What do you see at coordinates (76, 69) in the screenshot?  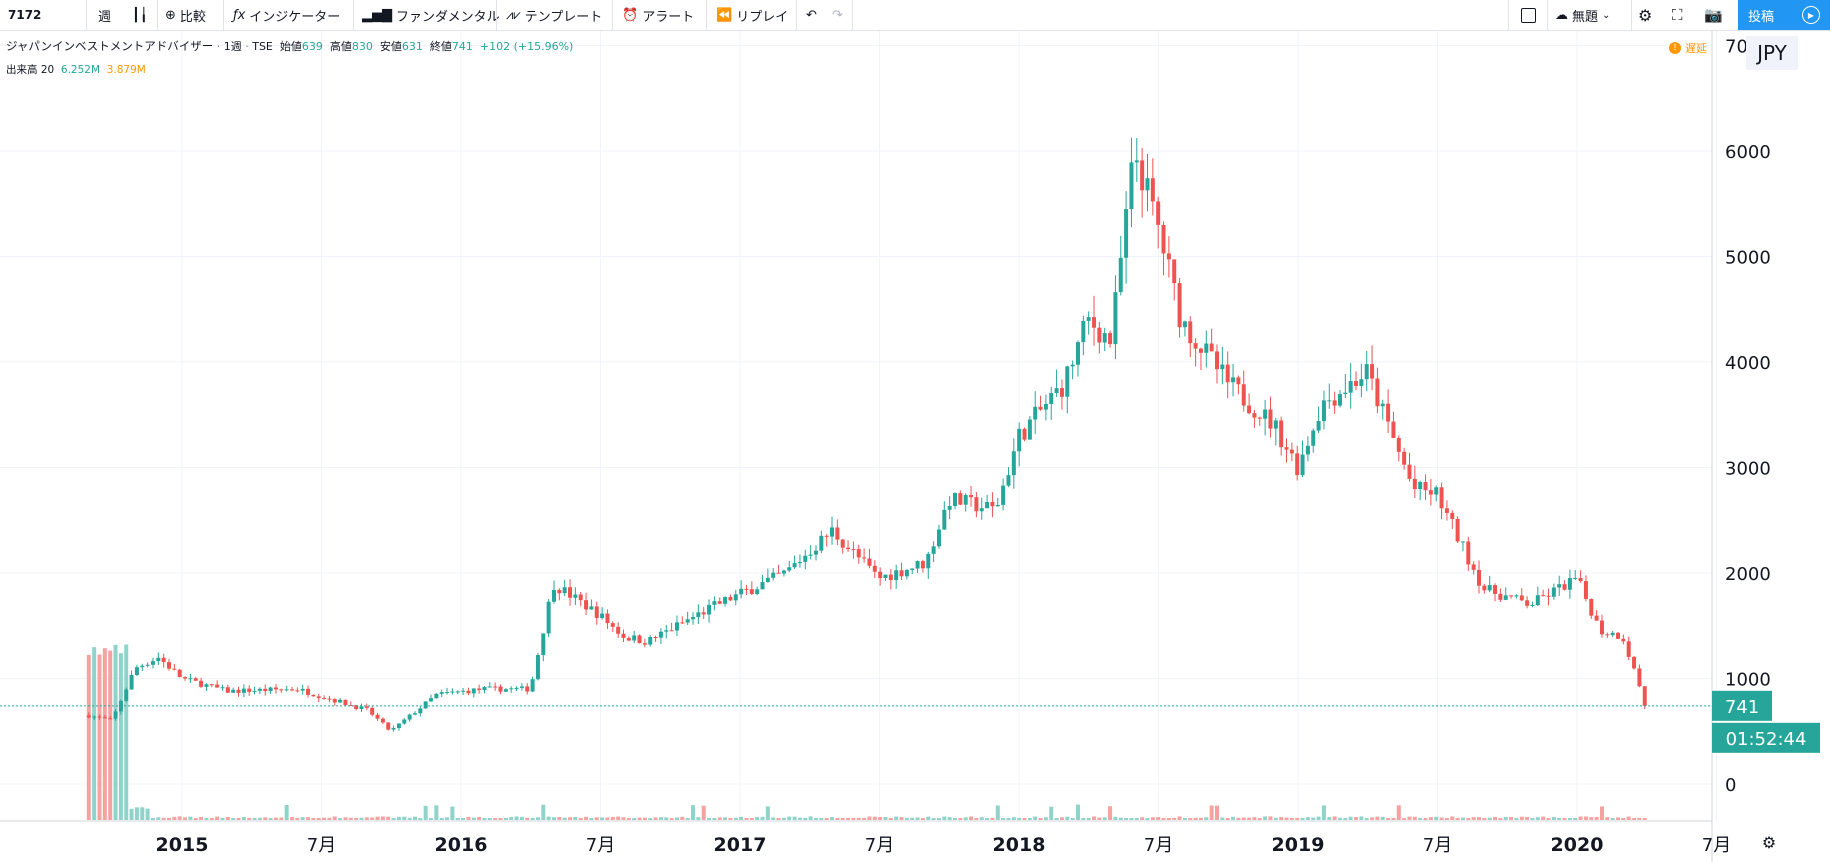 I see `volume-legend: 出来高 20 6.252M 3.879M` at bounding box center [76, 69].